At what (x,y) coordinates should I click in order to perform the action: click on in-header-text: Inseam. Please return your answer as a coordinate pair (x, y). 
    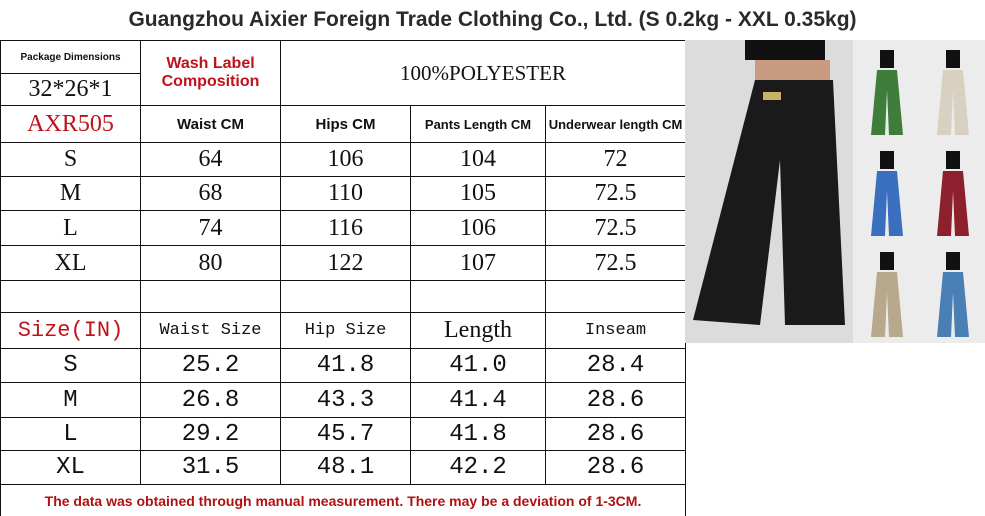
    Looking at the image, I should click on (615, 330).